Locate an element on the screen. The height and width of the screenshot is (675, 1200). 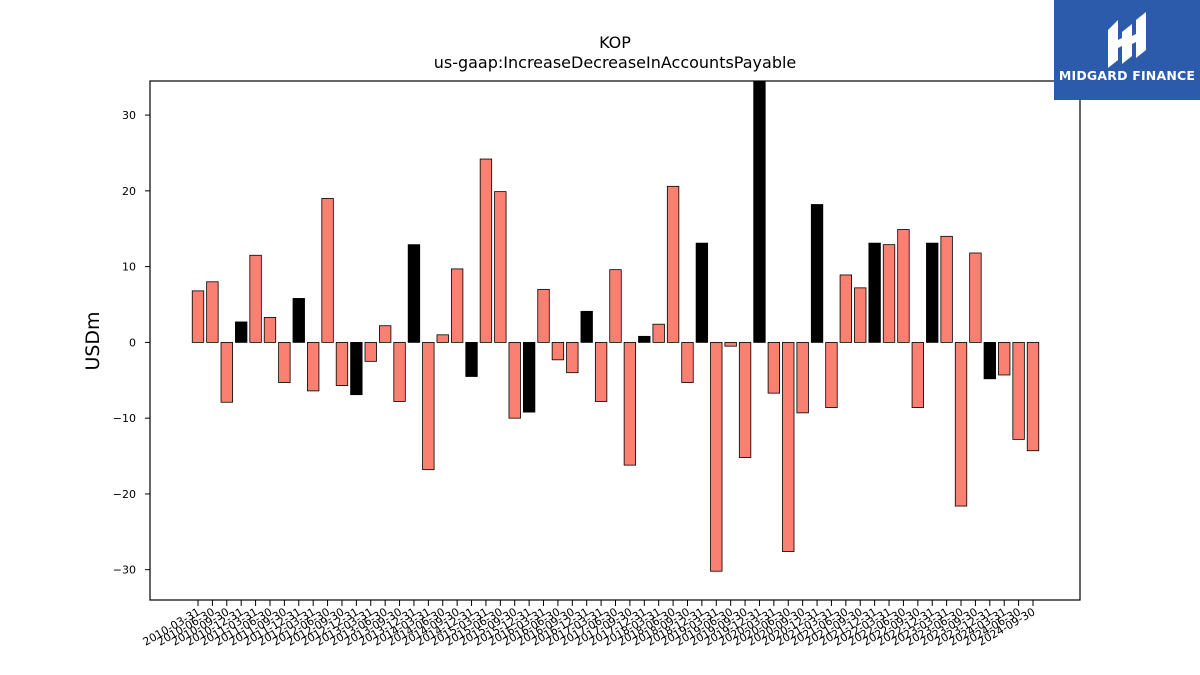
y-tick-label: 0 is located at coordinates (132, 342).